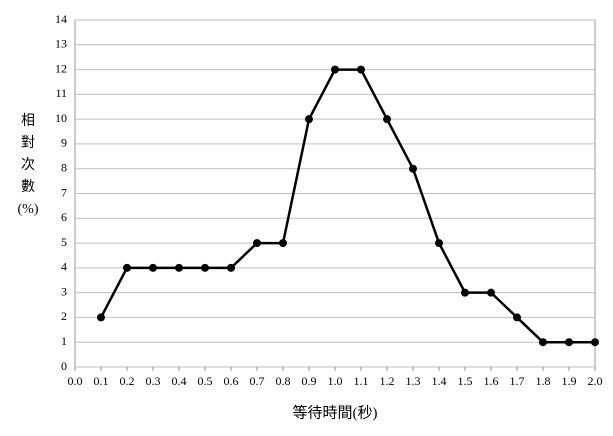 This screenshot has height=436, width=613. What do you see at coordinates (64, 217) in the screenshot?
I see `y-tick-label: 6` at bounding box center [64, 217].